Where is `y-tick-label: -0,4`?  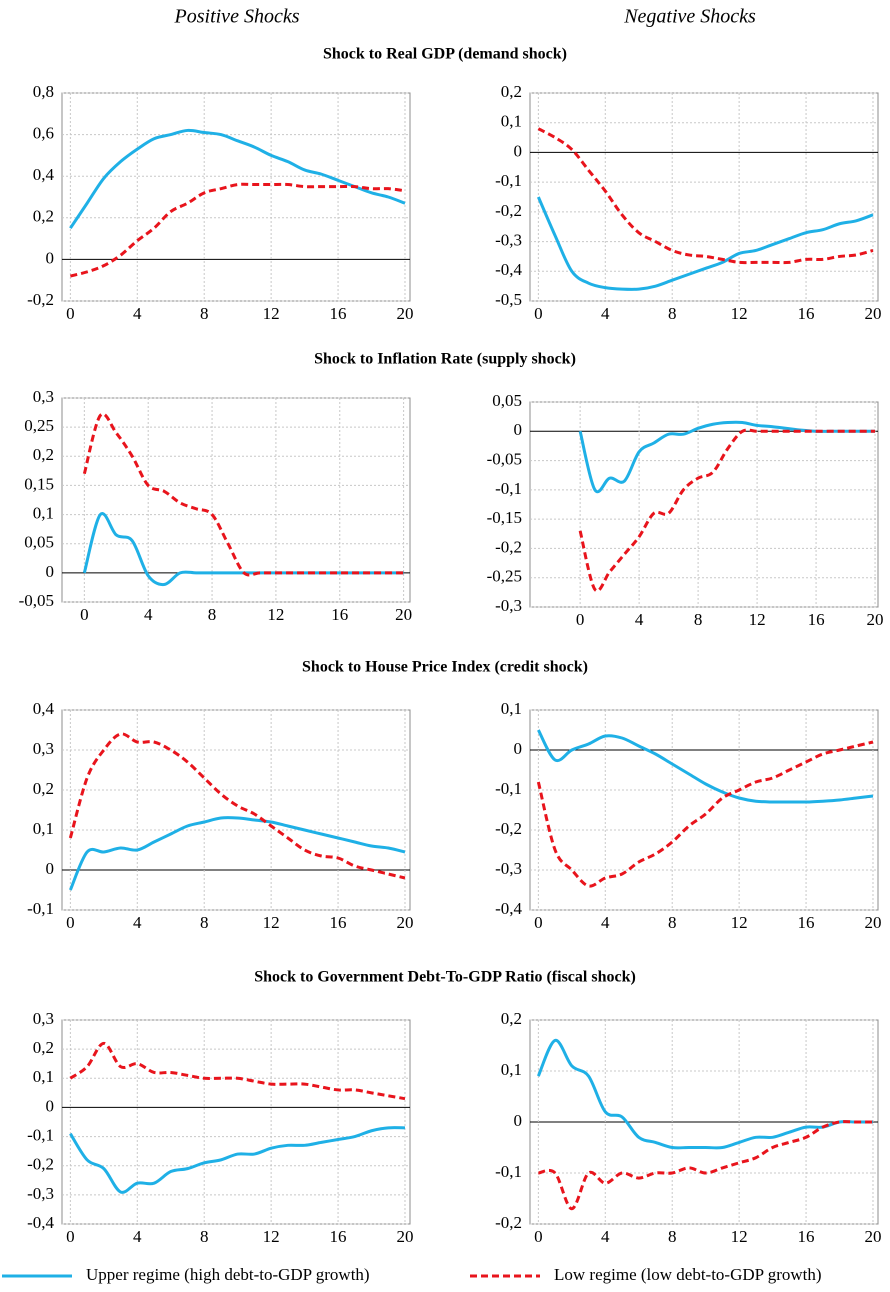
y-tick-label: -0,4 is located at coordinates (40, 1222).